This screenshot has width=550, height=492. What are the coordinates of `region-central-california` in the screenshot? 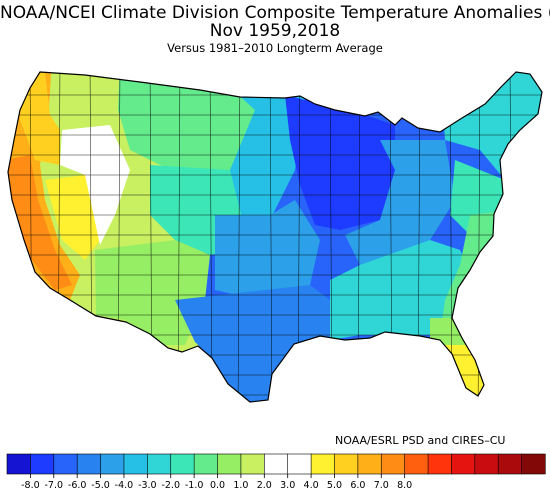 It's located at (40, 222).